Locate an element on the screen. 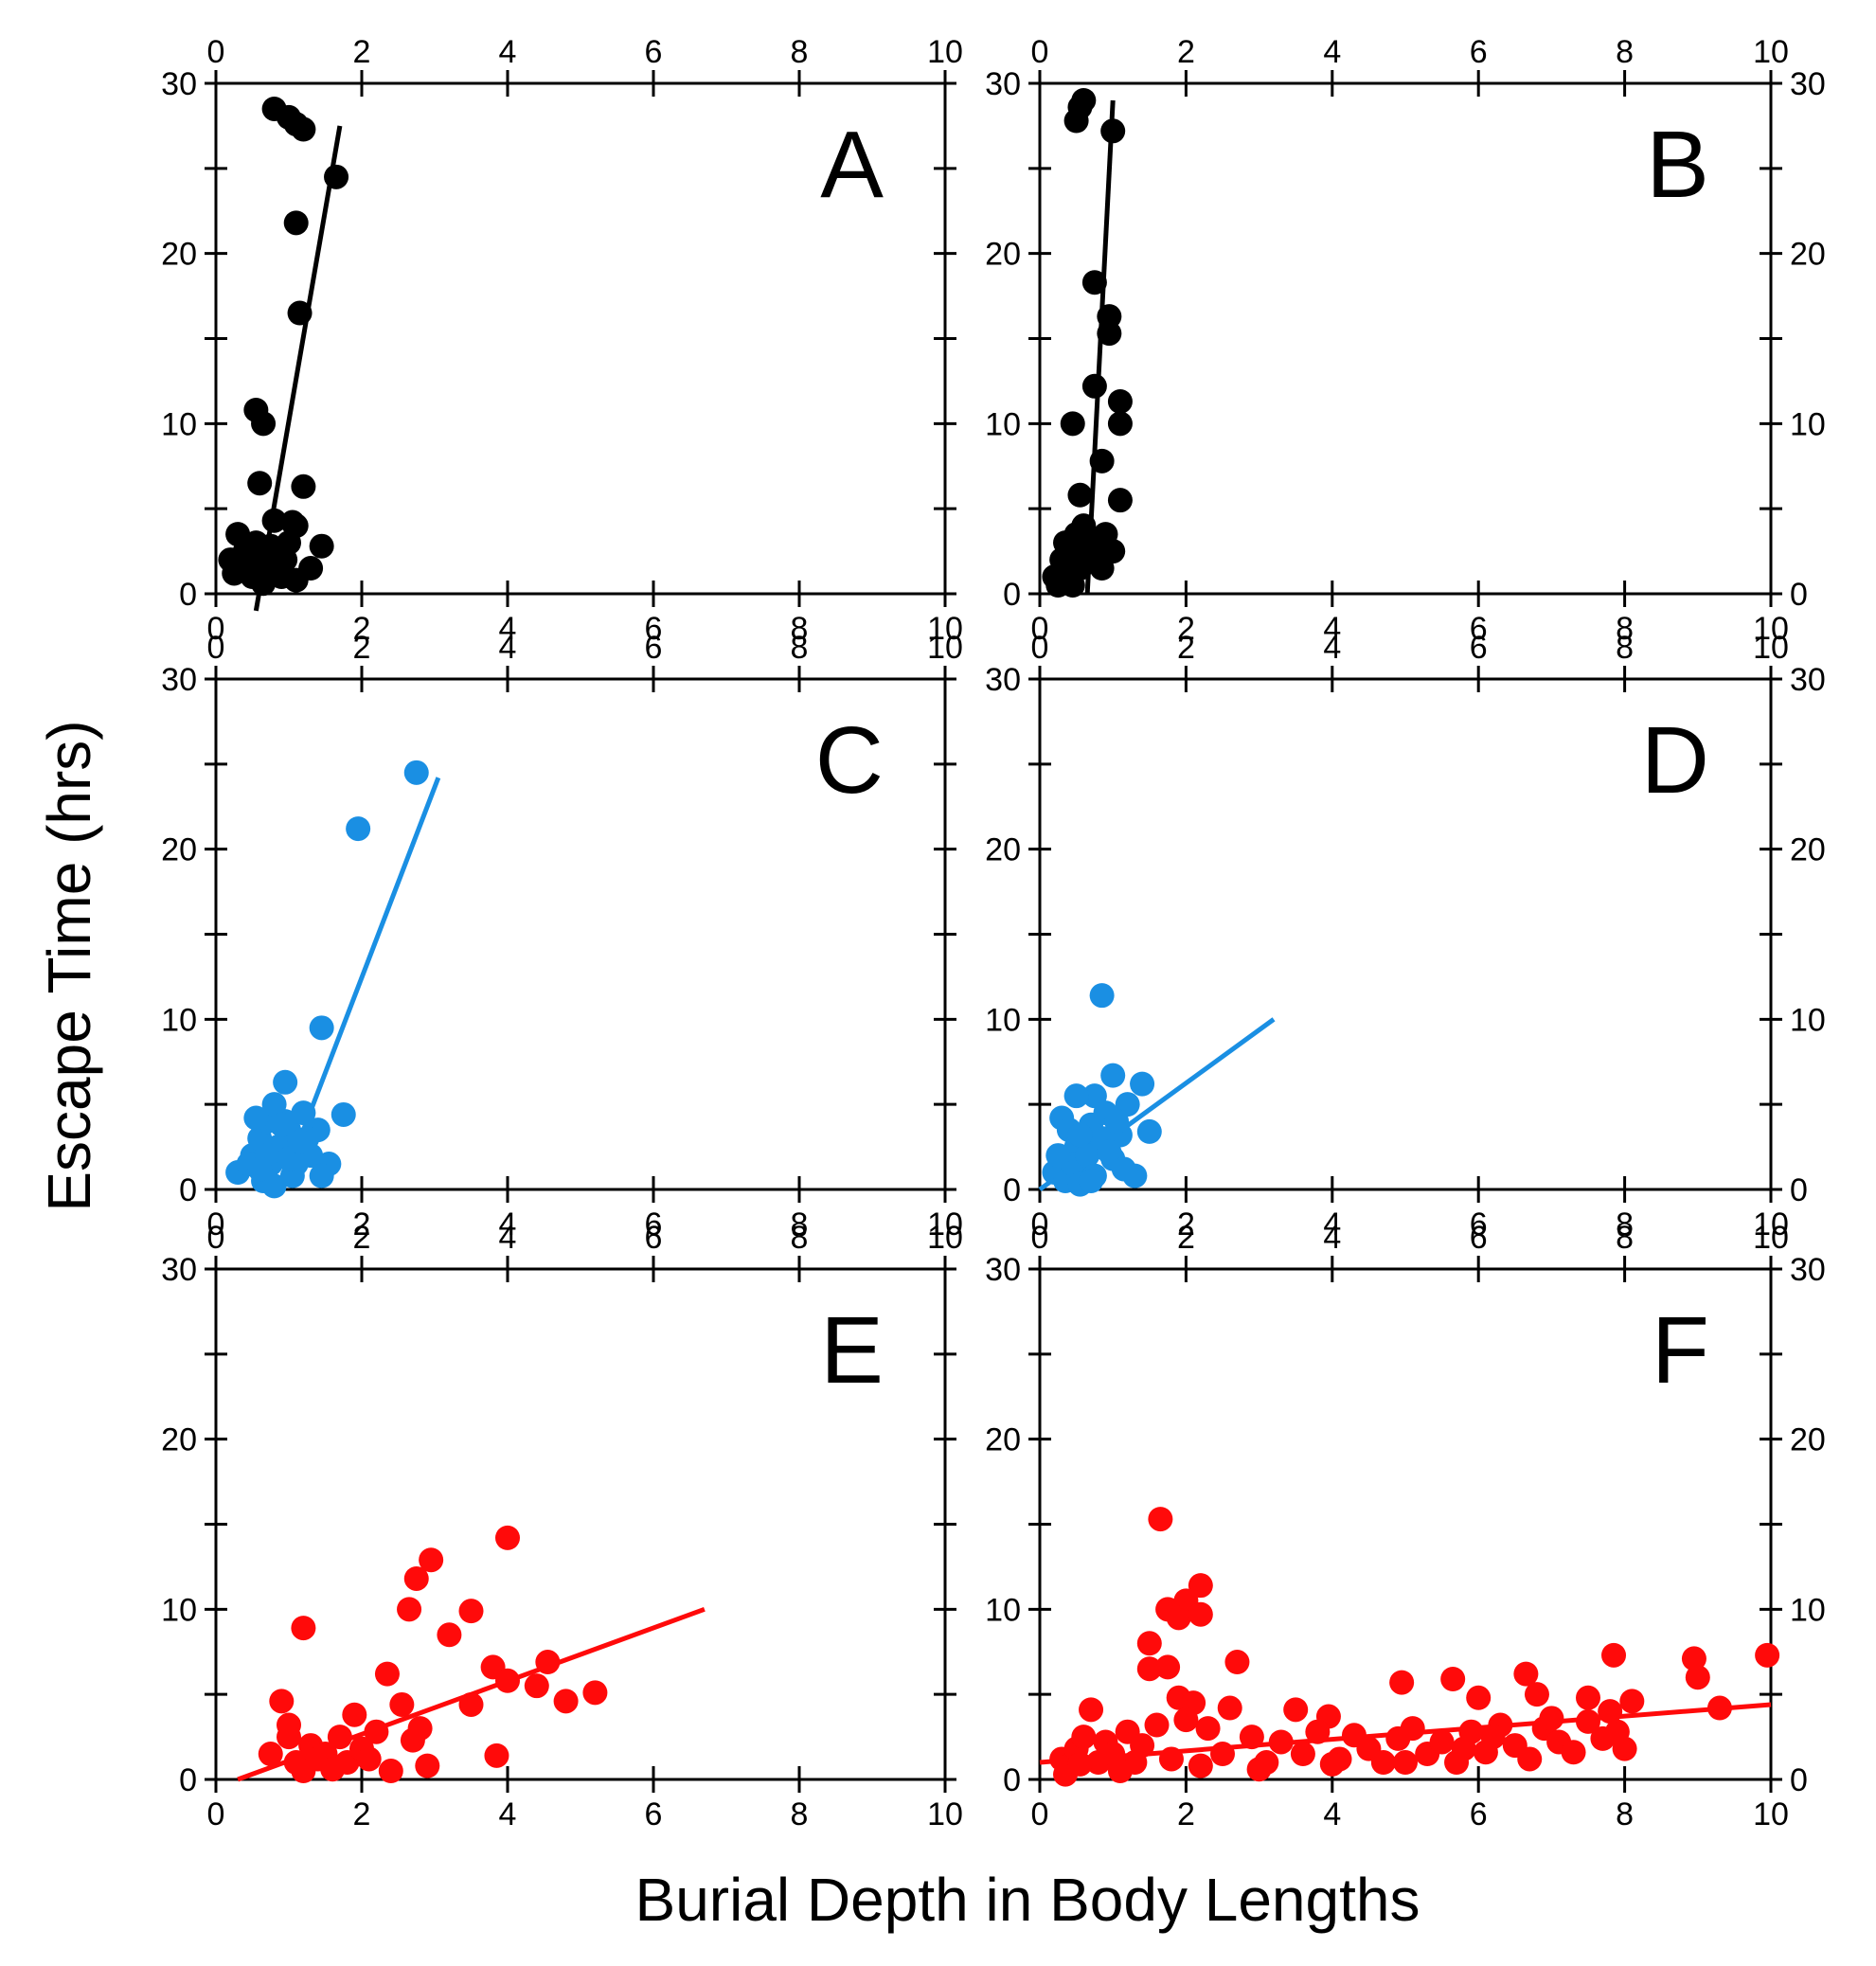 The height and width of the screenshot is (1966, 1876). panel-label-f: F is located at coordinates (1680, 1350).